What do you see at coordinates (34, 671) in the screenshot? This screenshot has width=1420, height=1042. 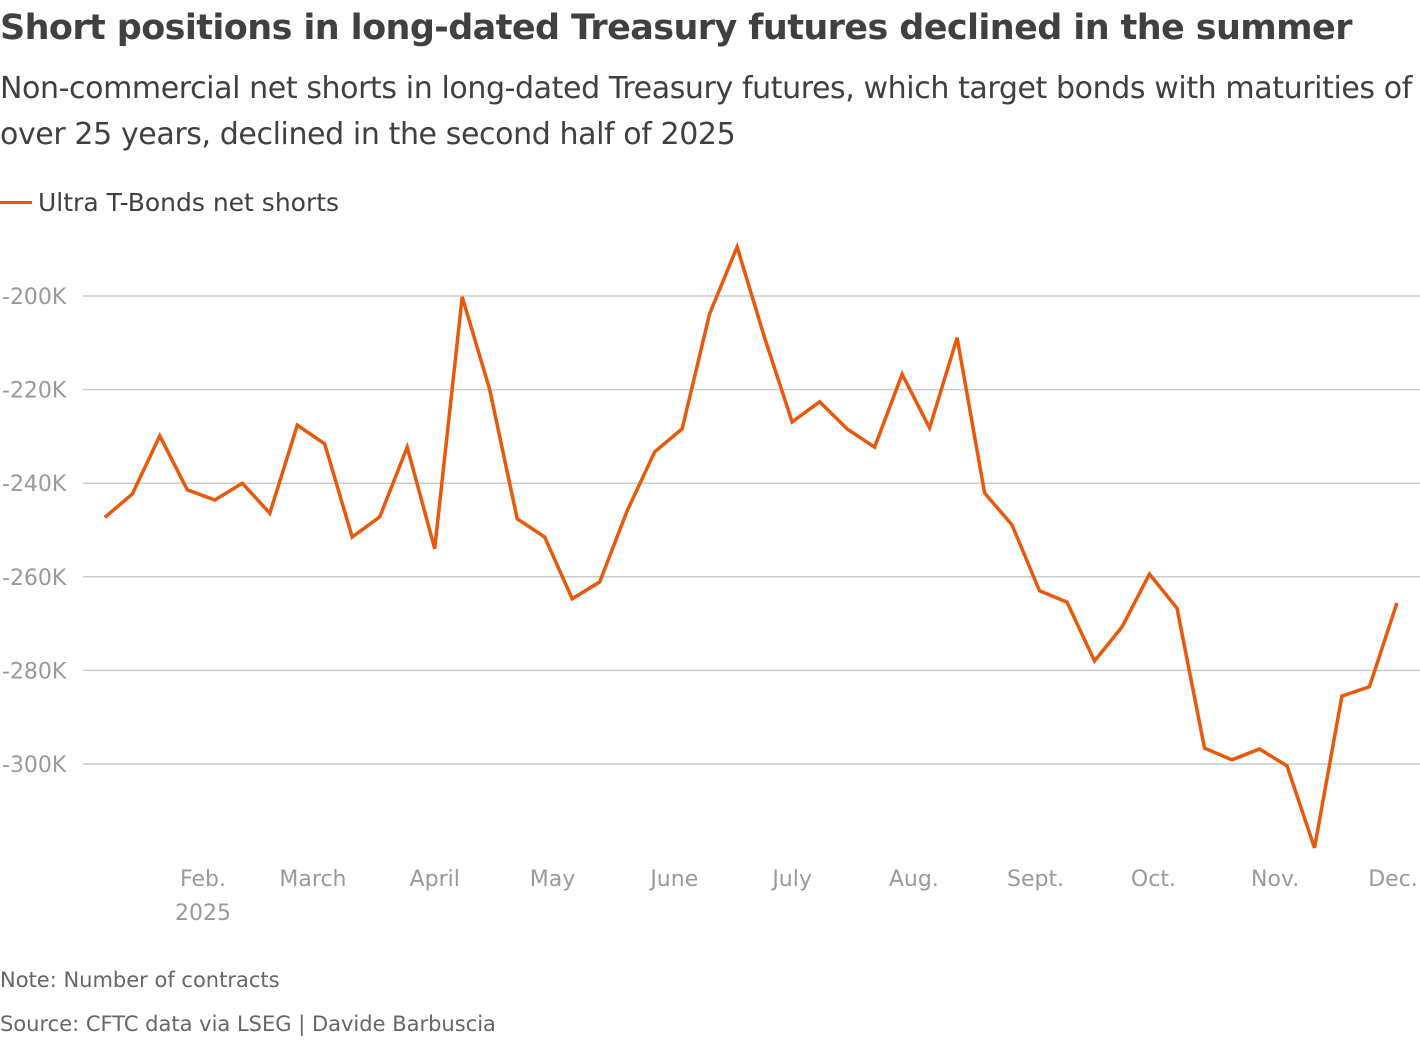 I see `y-tick-label: -280K` at bounding box center [34, 671].